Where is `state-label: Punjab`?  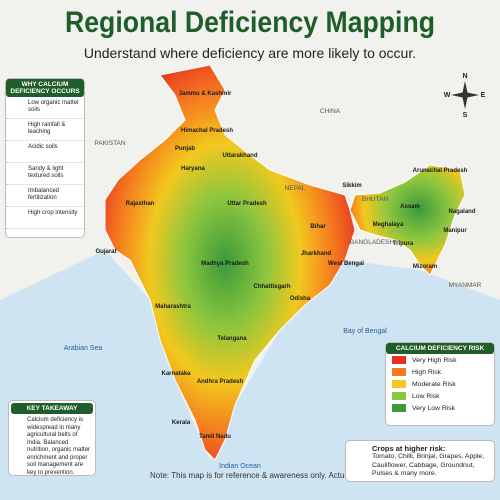
state-label: Punjab is located at coordinates (185, 149).